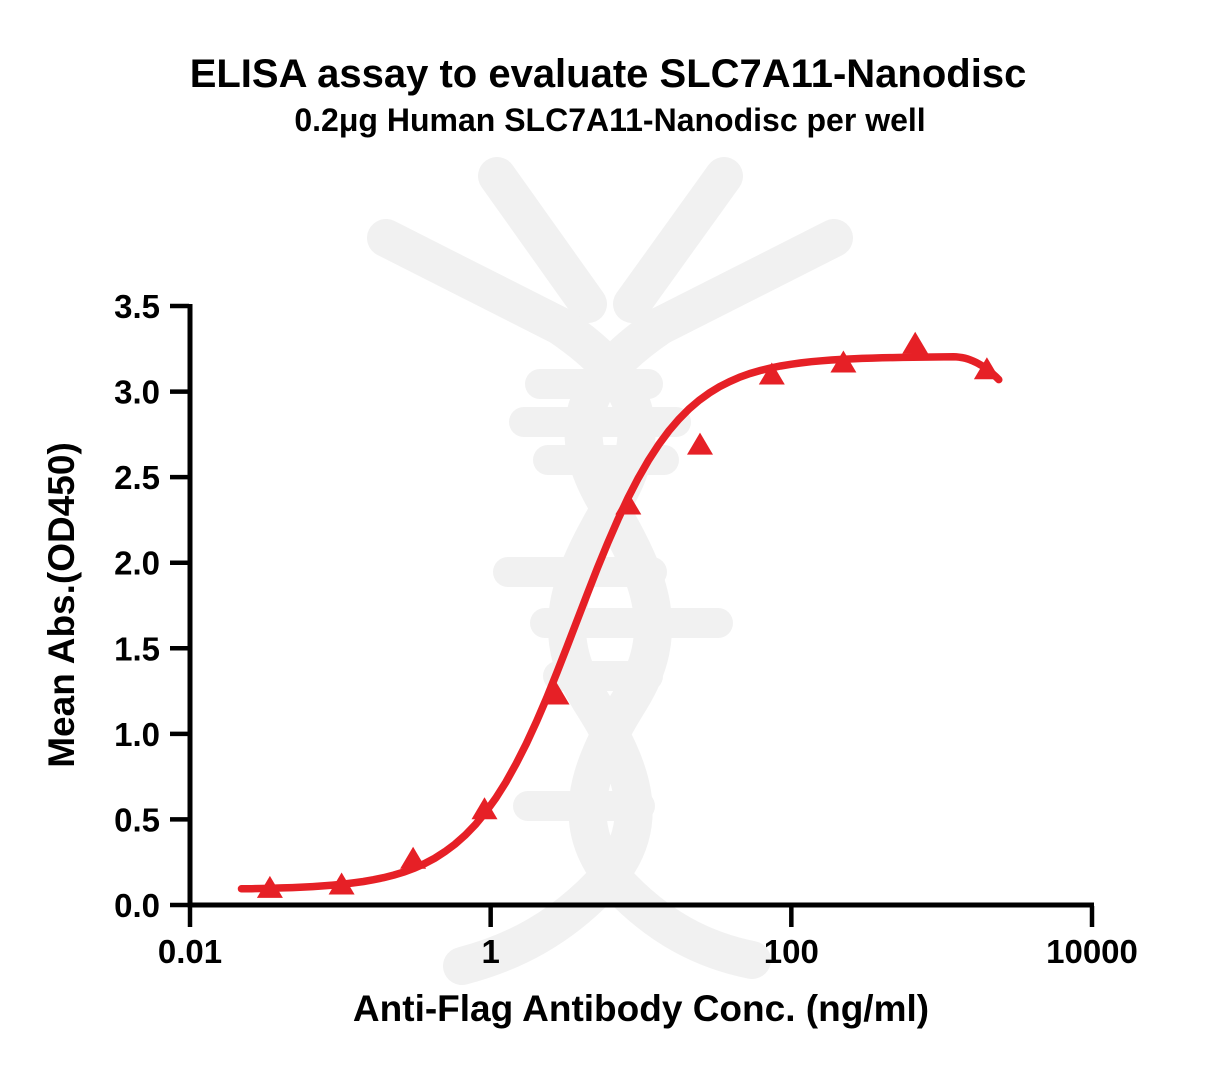  I want to click on x-tick-label: 10000, so click(1092, 951).